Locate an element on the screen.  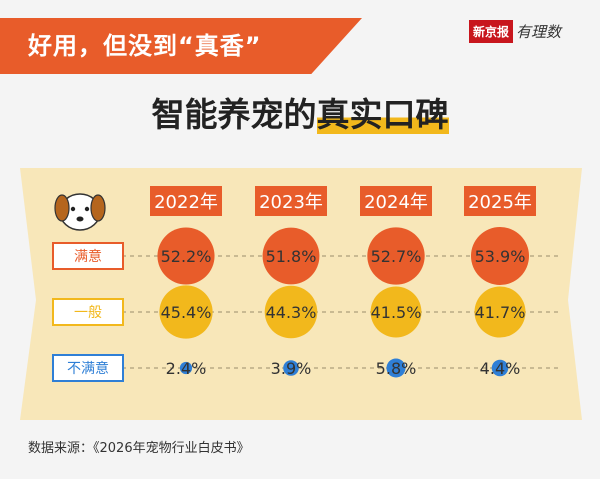
title-part-1: 智能养宠的 is located at coordinates (234, 114).